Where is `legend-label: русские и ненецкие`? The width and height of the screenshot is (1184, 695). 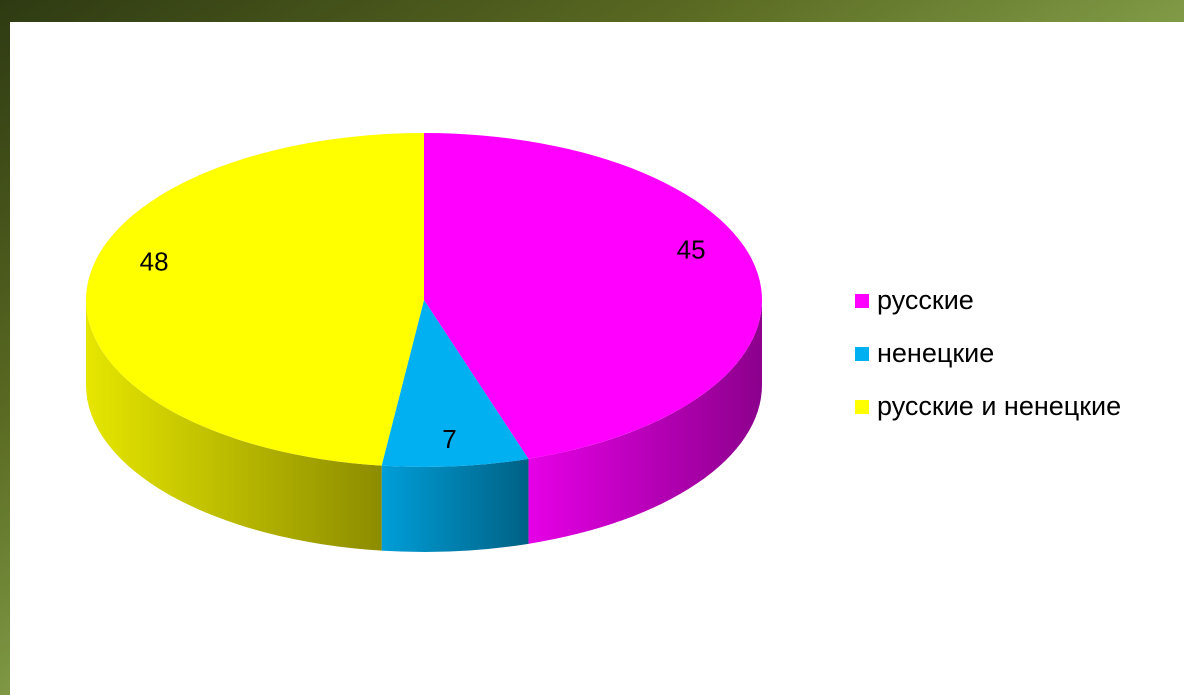 legend-label: русские и ненецкие is located at coordinates (999, 406).